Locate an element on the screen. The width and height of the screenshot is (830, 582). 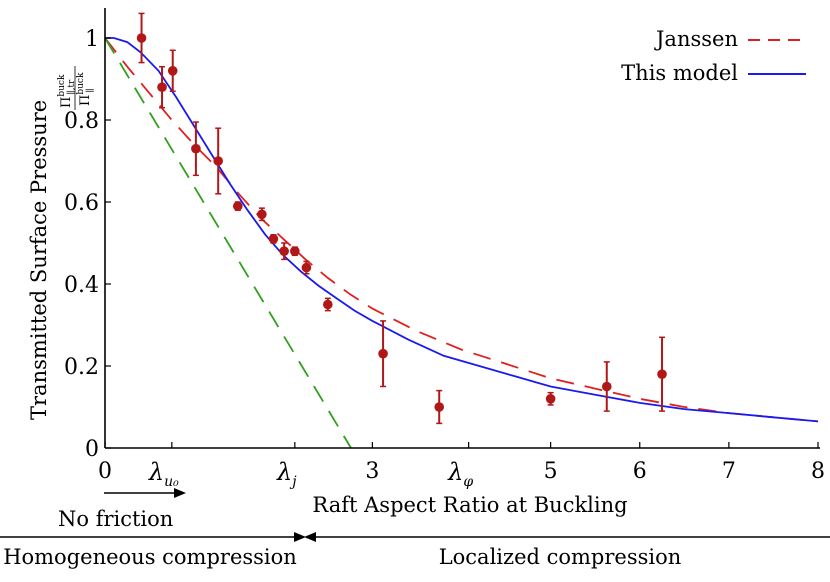
y-tick-label: 0.6 is located at coordinates (81, 203).